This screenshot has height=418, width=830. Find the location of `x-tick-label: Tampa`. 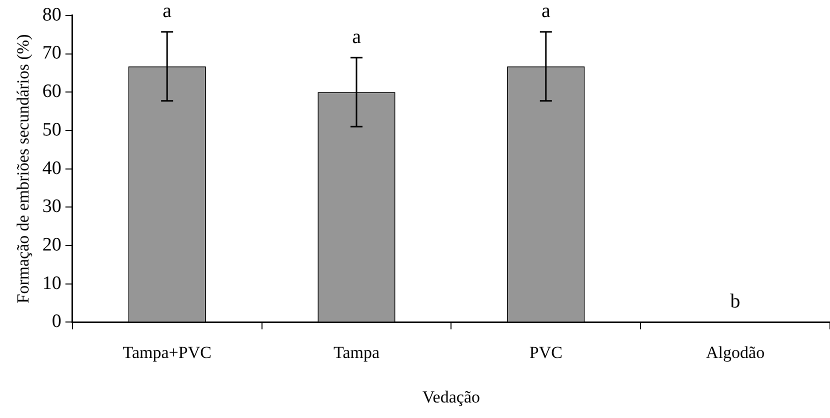

x-tick-label: Tampa is located at coordinates (356, 352).